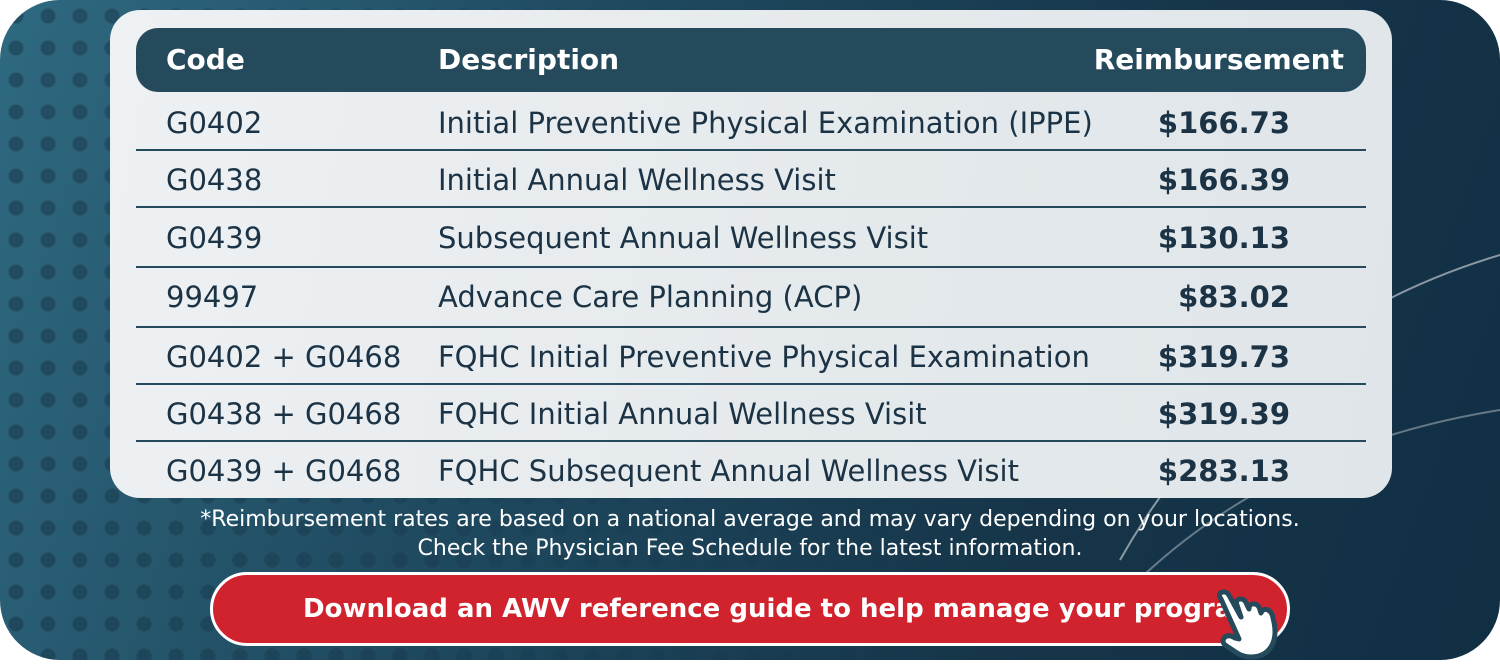 The width and height of the screenshot is (1500, 667). I want to click on code-cell: G0438, so click(214, 180).